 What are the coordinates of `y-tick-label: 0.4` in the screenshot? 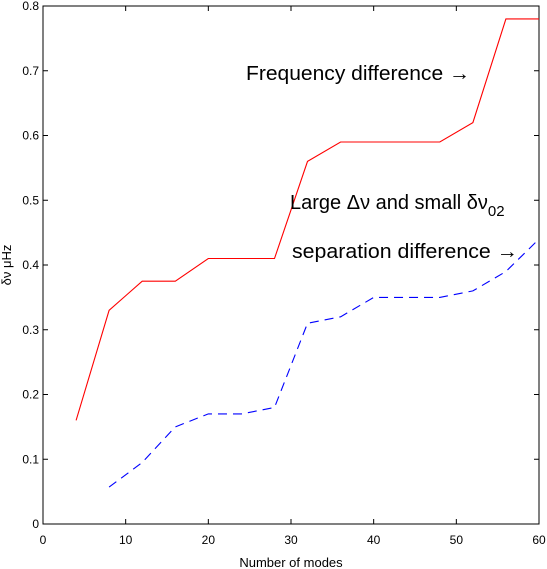 It's located at (30, 265).